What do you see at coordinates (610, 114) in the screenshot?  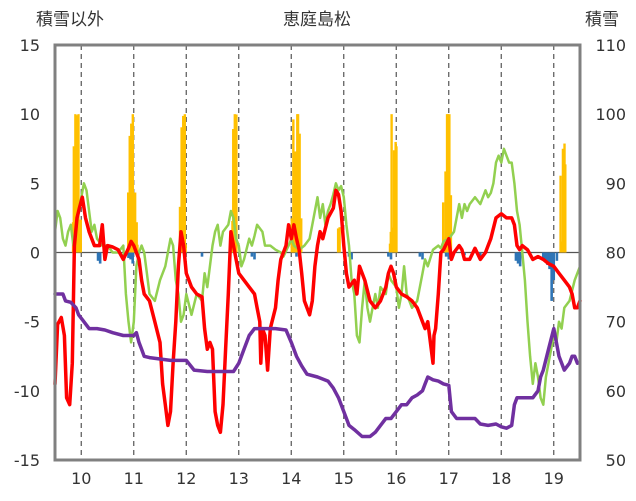 I see `right-tick-label: 100` at bounding box center [610, 114].